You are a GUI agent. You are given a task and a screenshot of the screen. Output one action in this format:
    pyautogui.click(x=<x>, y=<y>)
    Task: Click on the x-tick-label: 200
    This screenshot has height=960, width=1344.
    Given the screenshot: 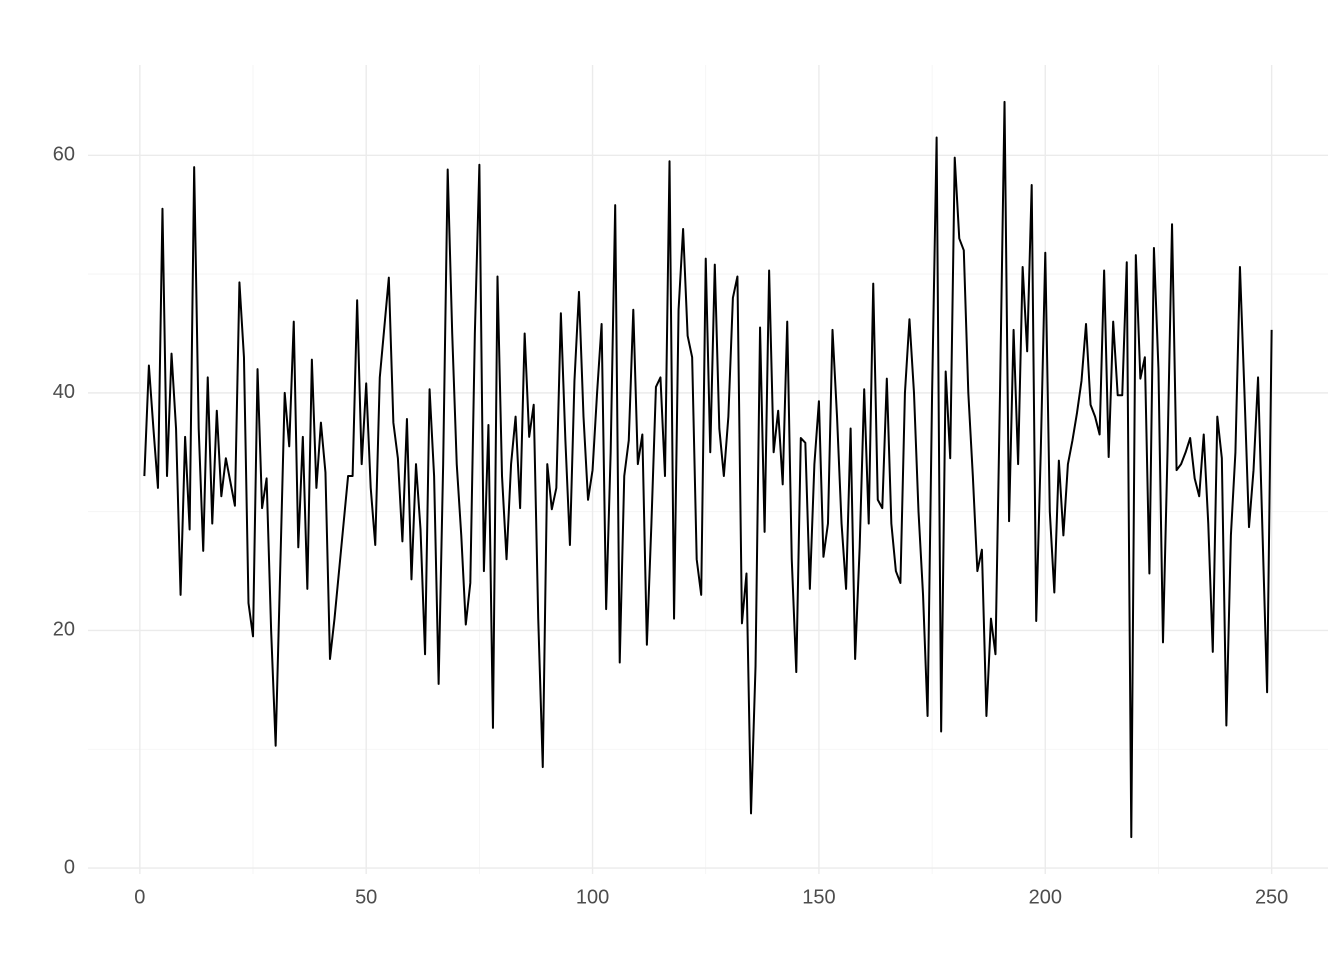 What is the action you would take?
    pyautogui.click(x=1045, y=897)
    